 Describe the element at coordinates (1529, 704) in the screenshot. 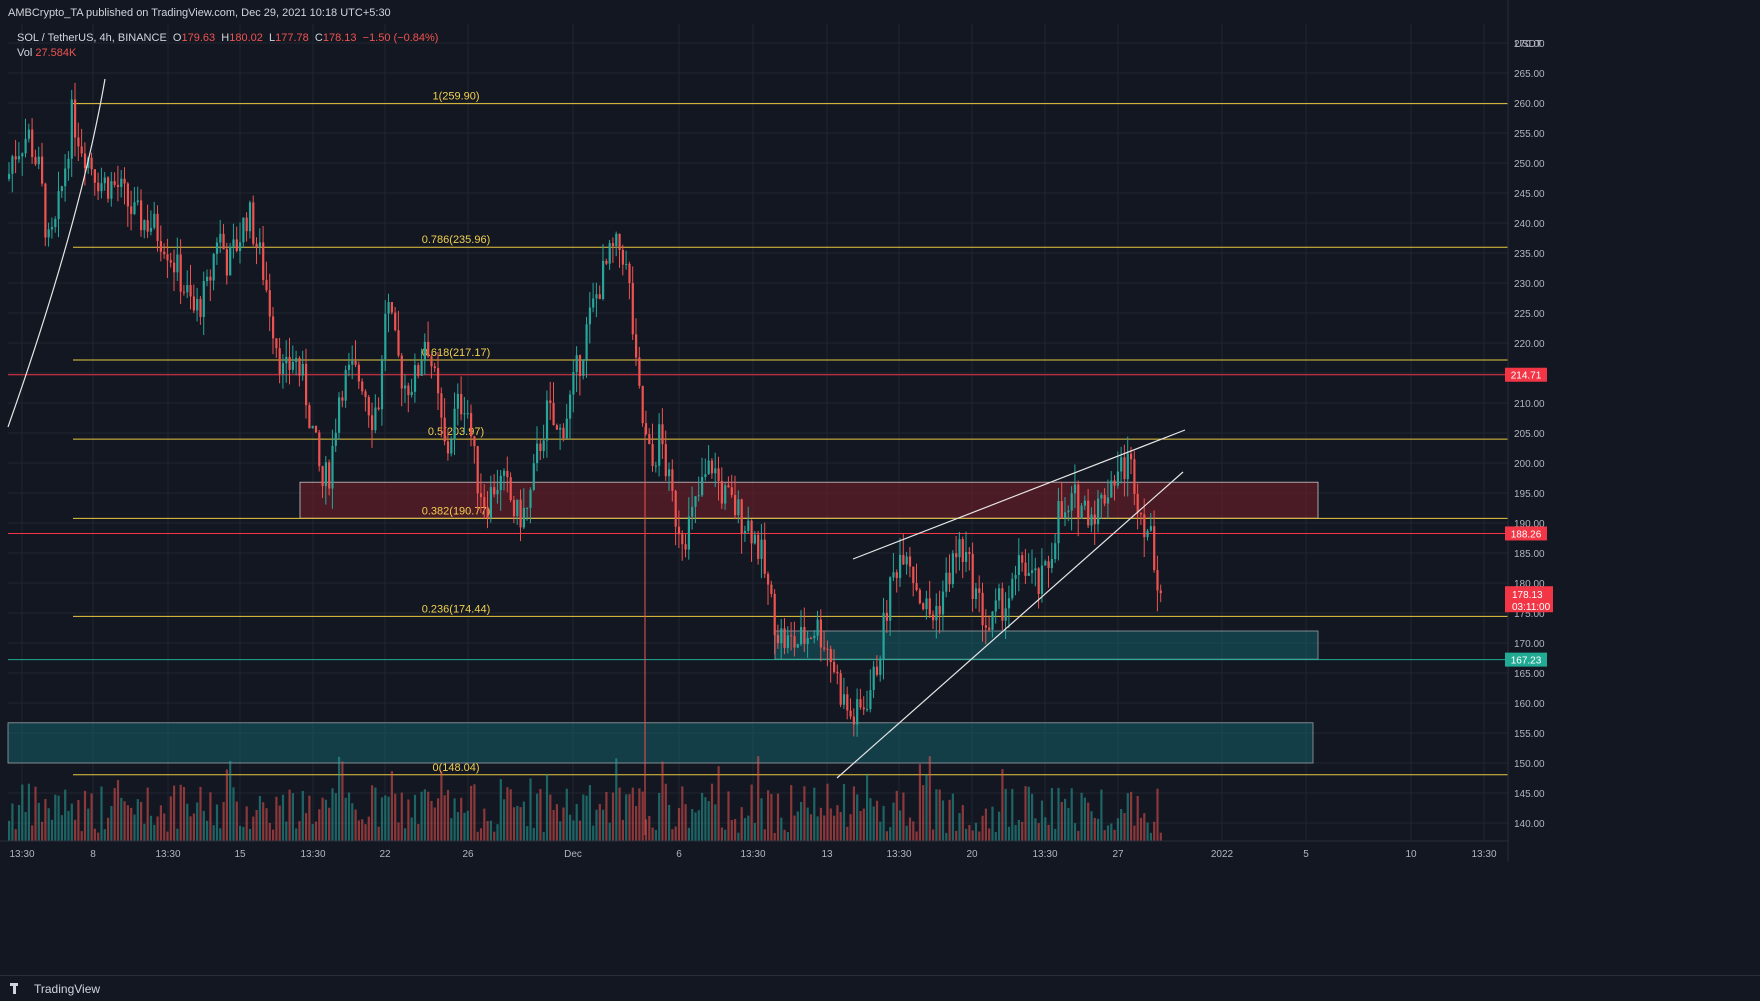

I see `price-tick-label: 160.00` at that location.